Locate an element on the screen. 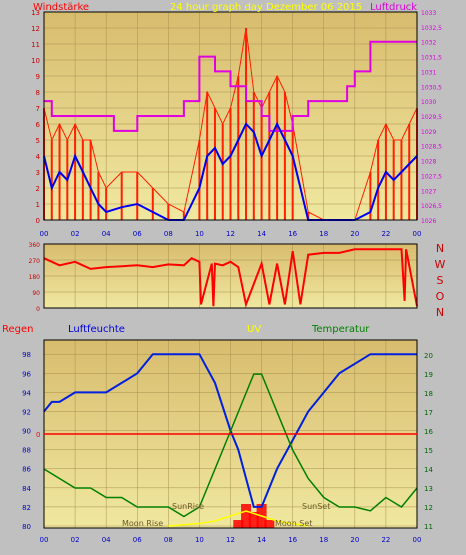 This screenshot has width=466, height=555. pressure-tick: 1029,5 is located at coordinates (431, 117).